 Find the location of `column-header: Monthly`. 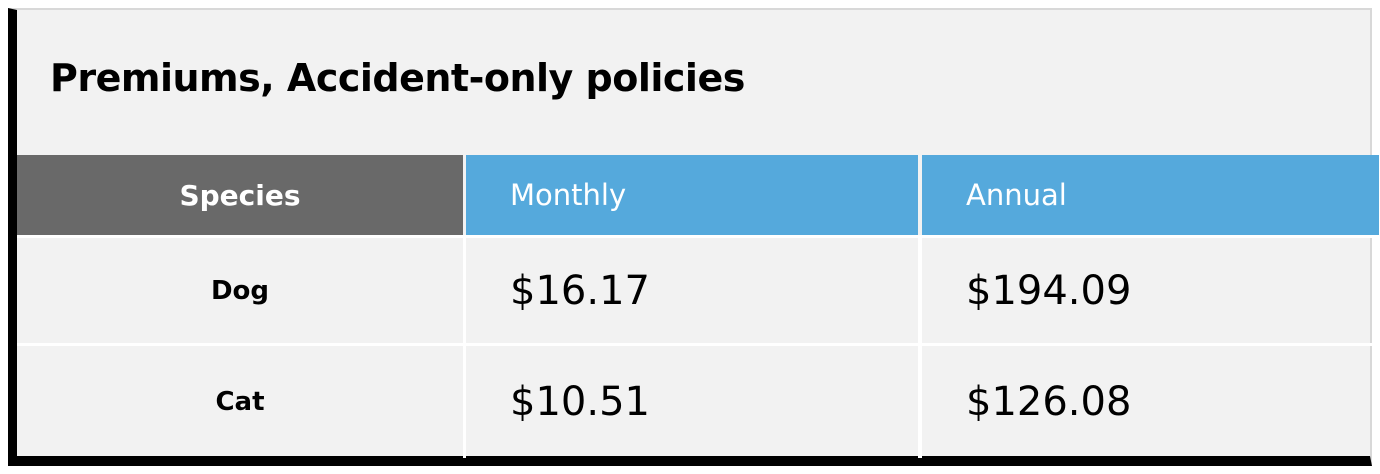

column-header: Monthly is located at coordinates (692, 195).